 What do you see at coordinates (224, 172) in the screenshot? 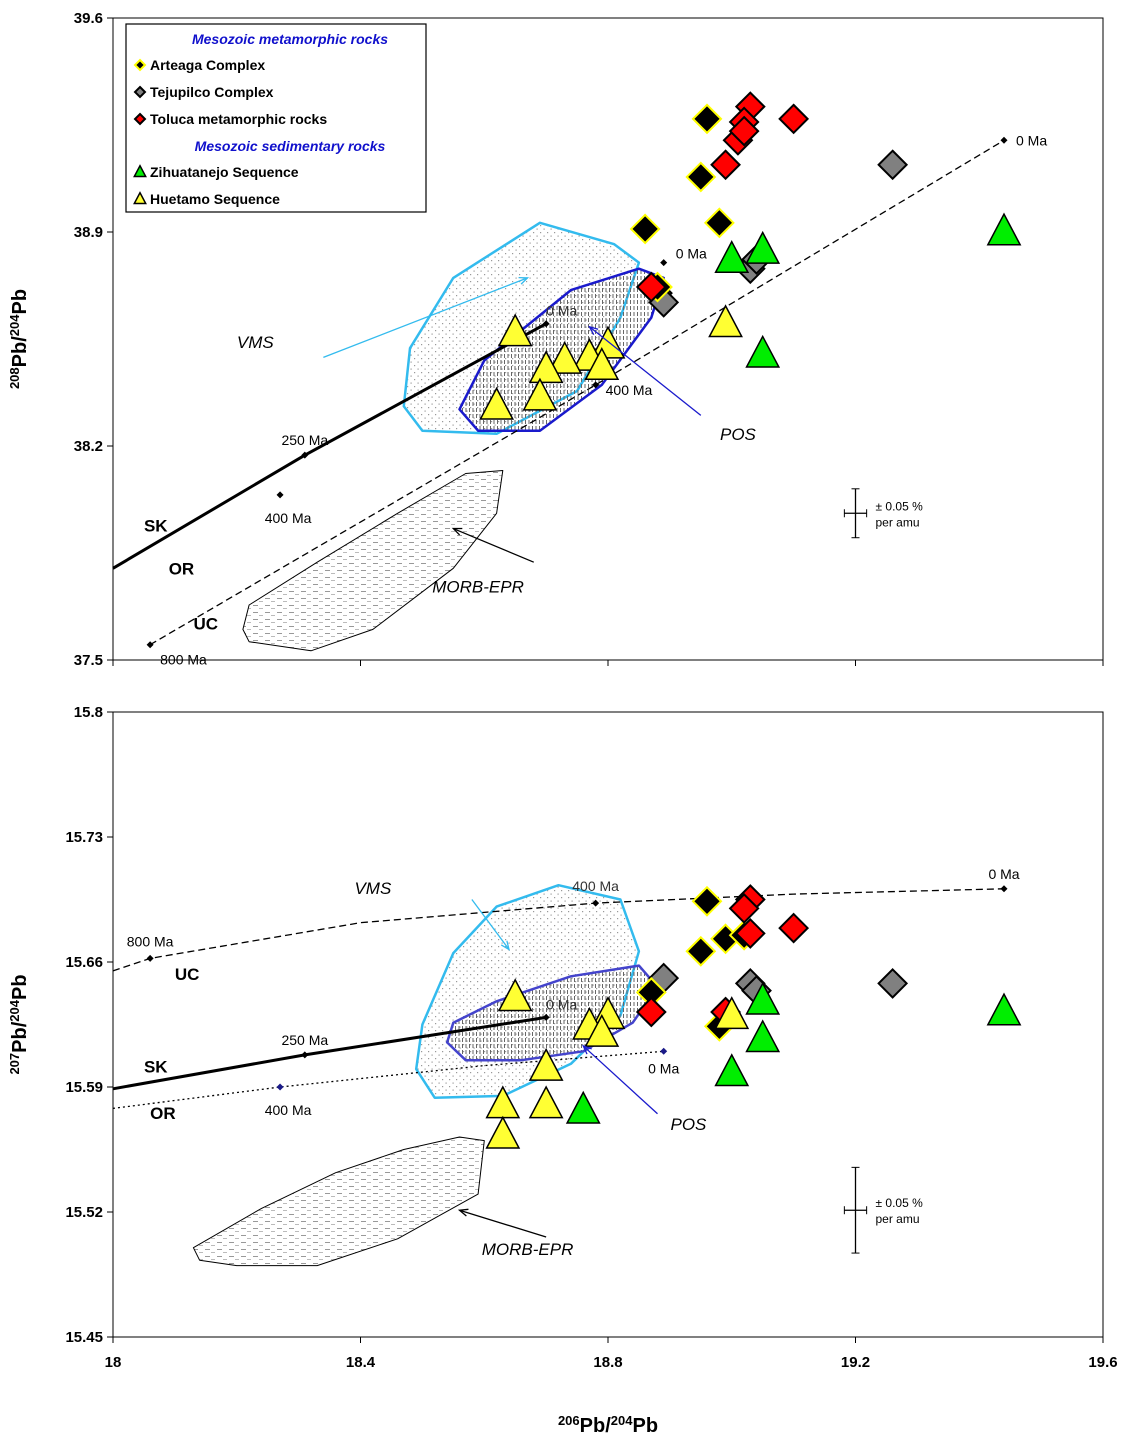
I see `legend-label-zihuatanejo: Zihuatanejo Sequence` at bounding box center [224, 172].